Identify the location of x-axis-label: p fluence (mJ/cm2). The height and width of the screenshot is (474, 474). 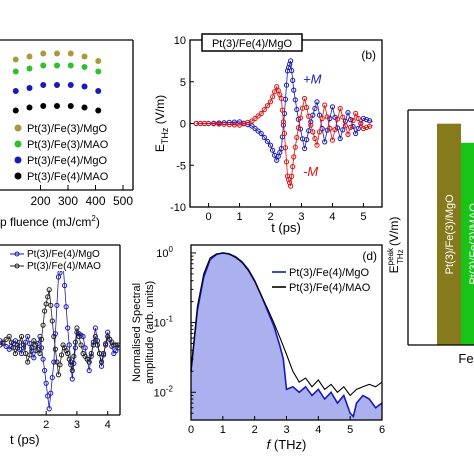
(50, 221).